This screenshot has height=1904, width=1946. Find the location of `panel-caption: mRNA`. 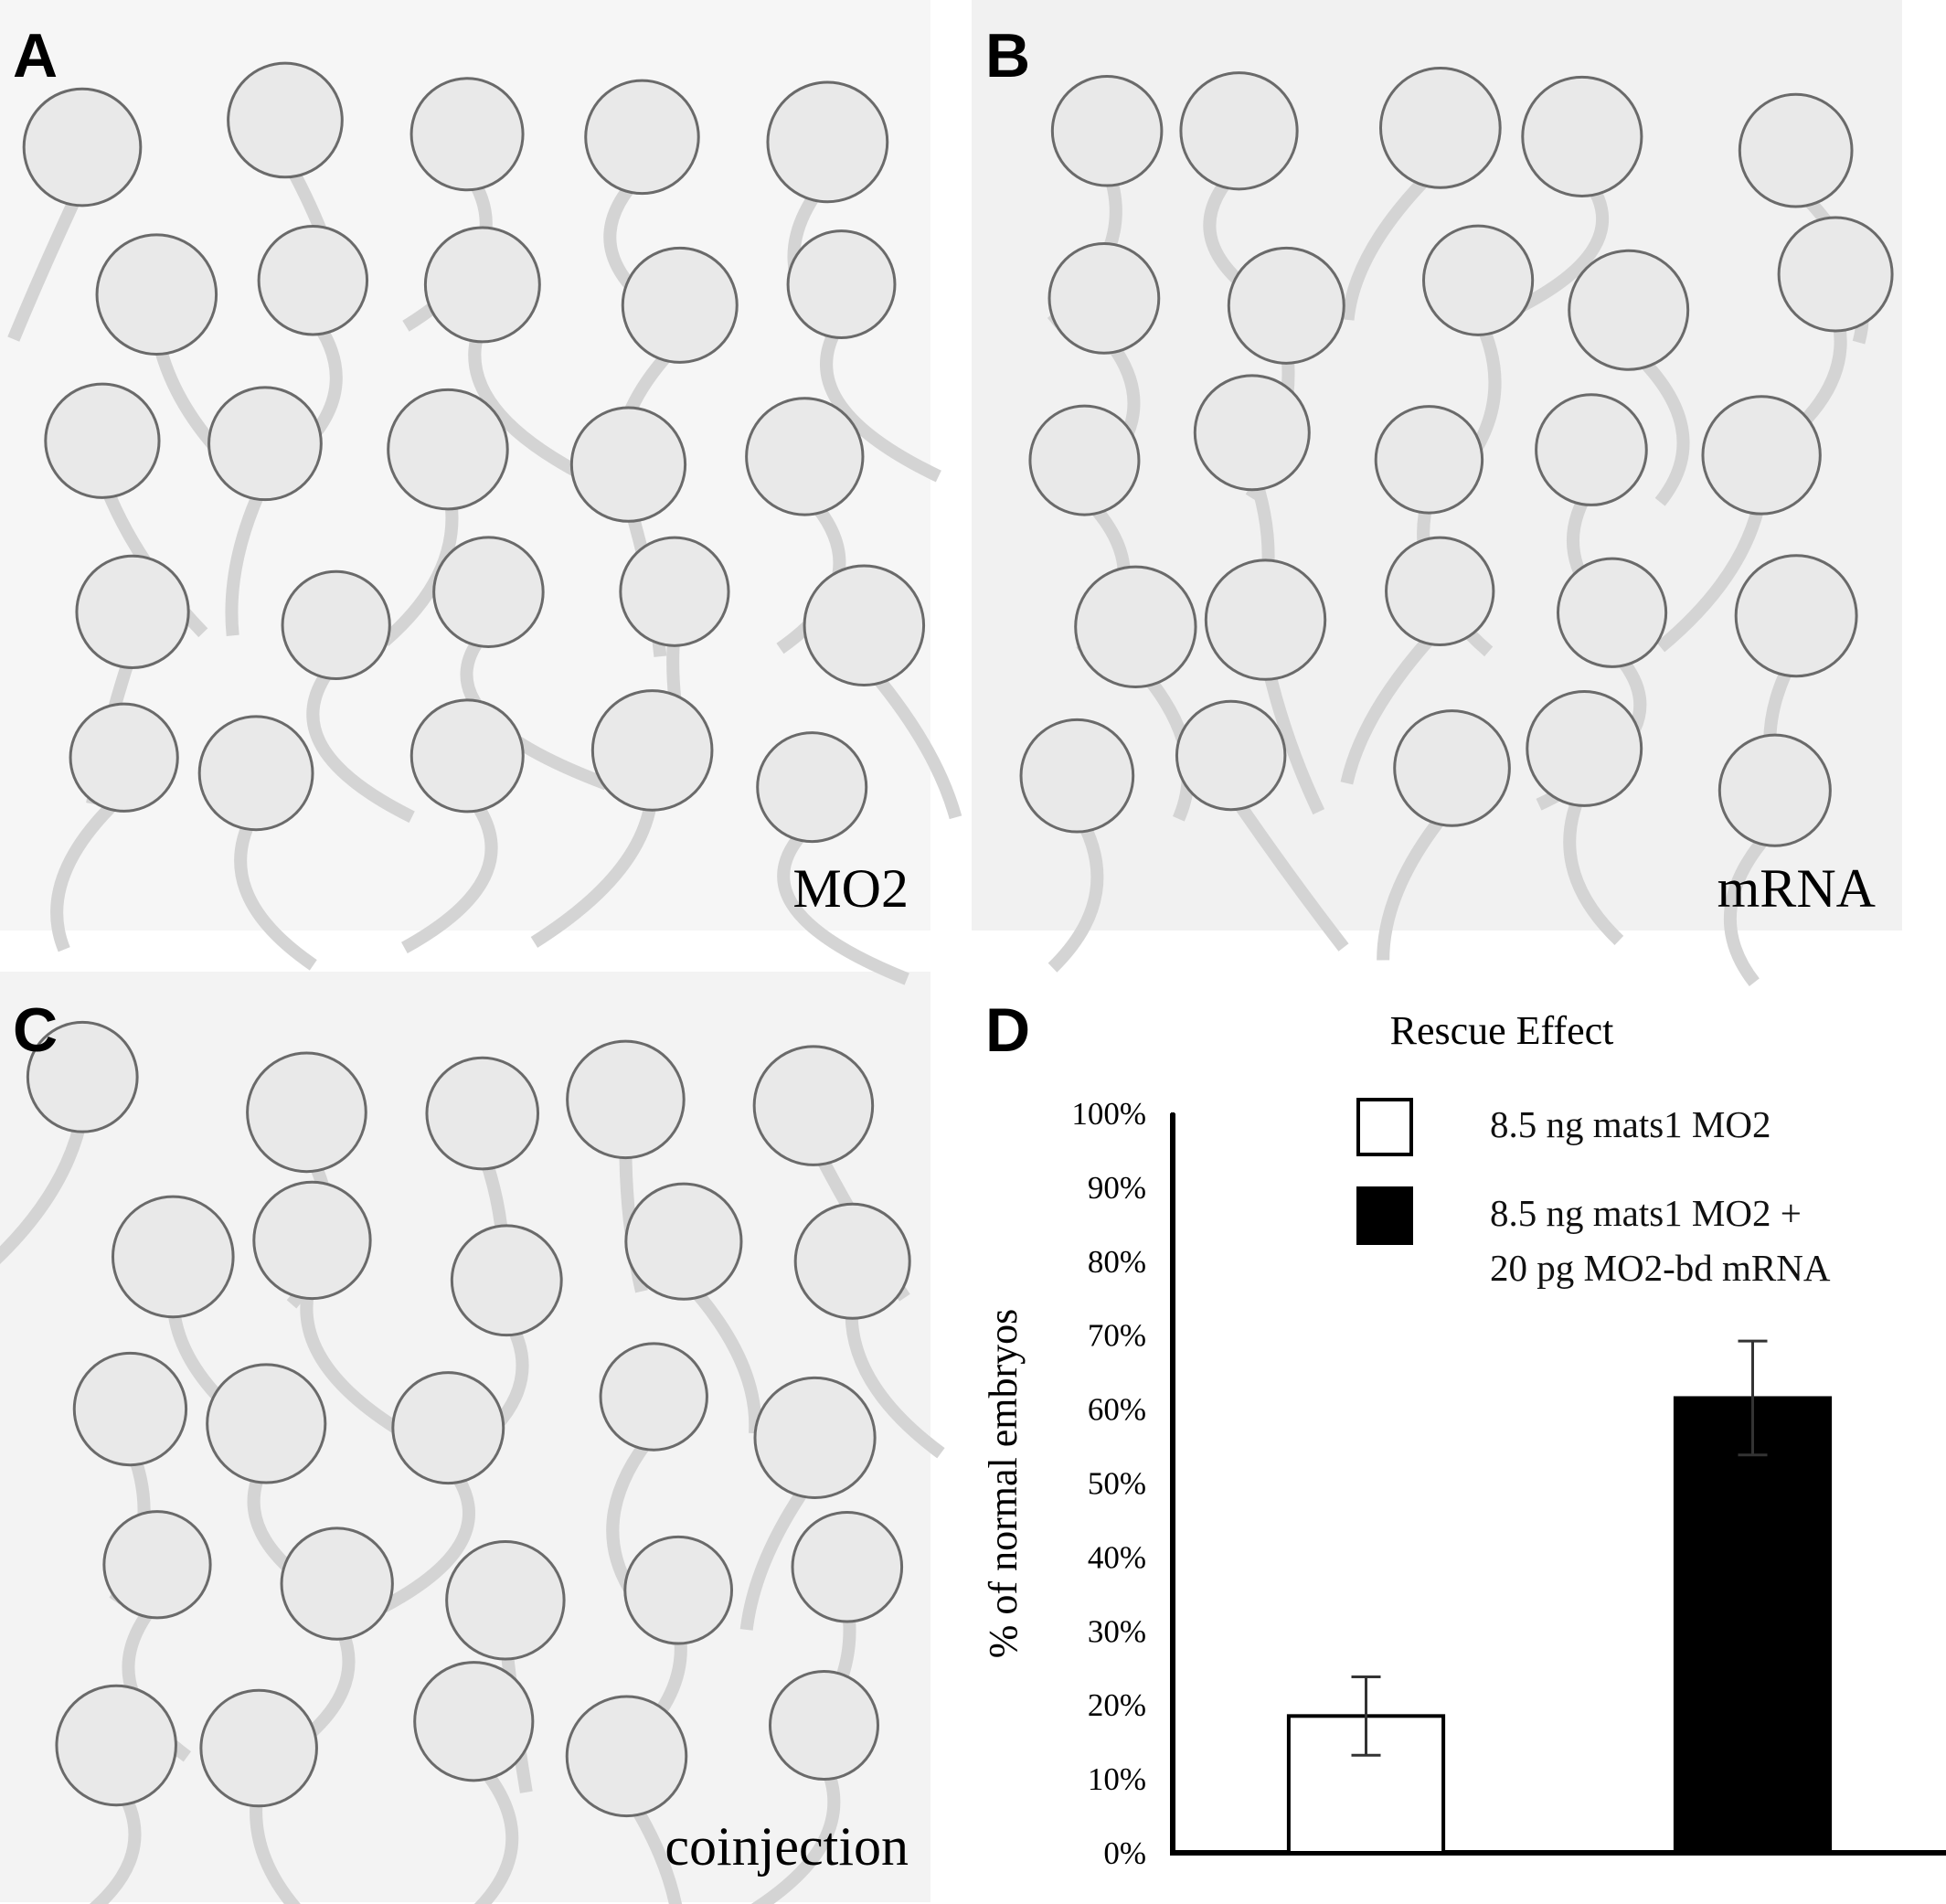

panel-caption: mRNA is located at coordinates (1796, 889).